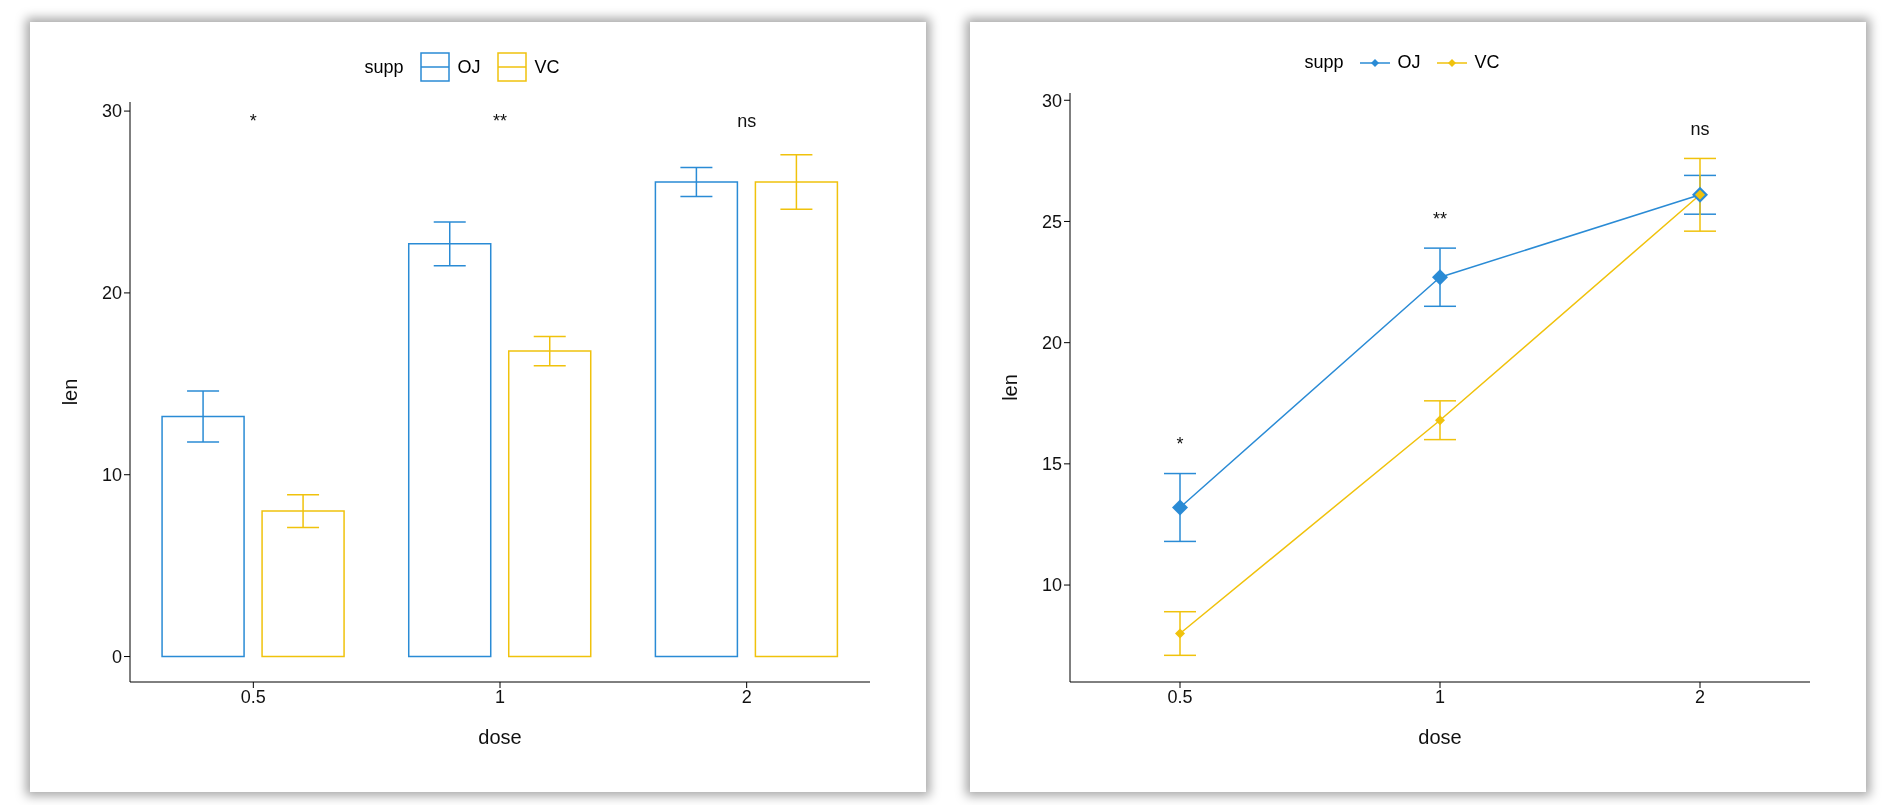 This screenshot has height=805, width=1899. What do you see at coordinates (1051, 221) in the screenshot?
I see `y-tick-label: 25` at bounding box center [1051, 221].